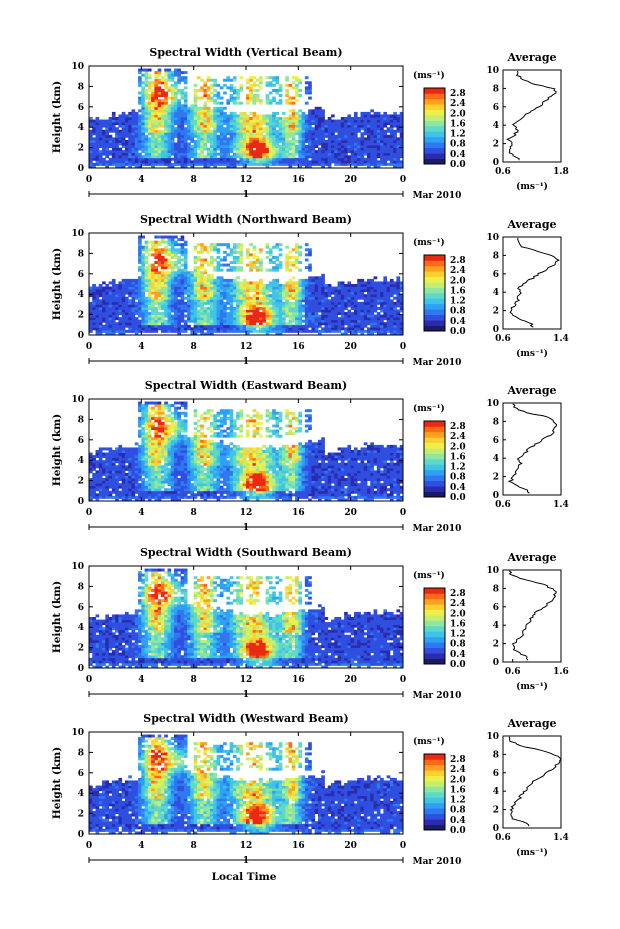  I want to click on x-tick-label: 16, so click(298, 347).